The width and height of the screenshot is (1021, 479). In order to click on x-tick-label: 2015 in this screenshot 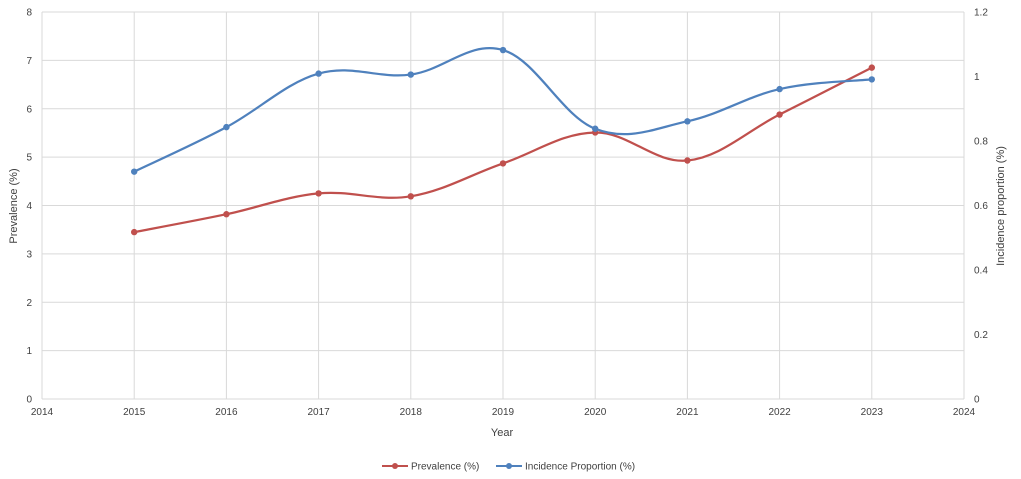, I will do `click(134, 412)`.